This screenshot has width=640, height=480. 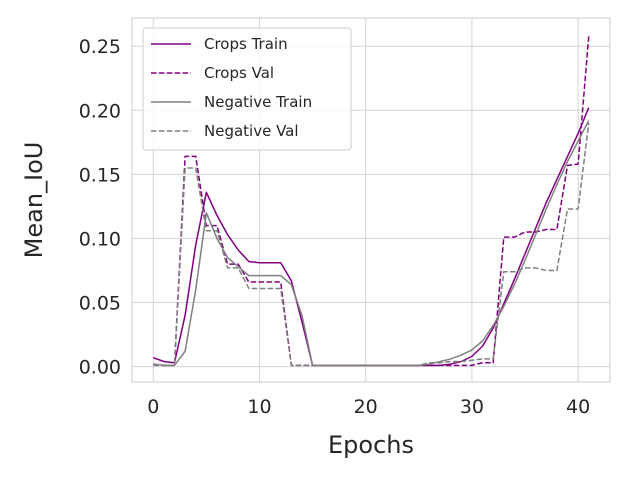 What do you see at coordinates (100, 368) in the screenshot?
I see `y-tick-label: 0.00` at bounding box center [100, 368].